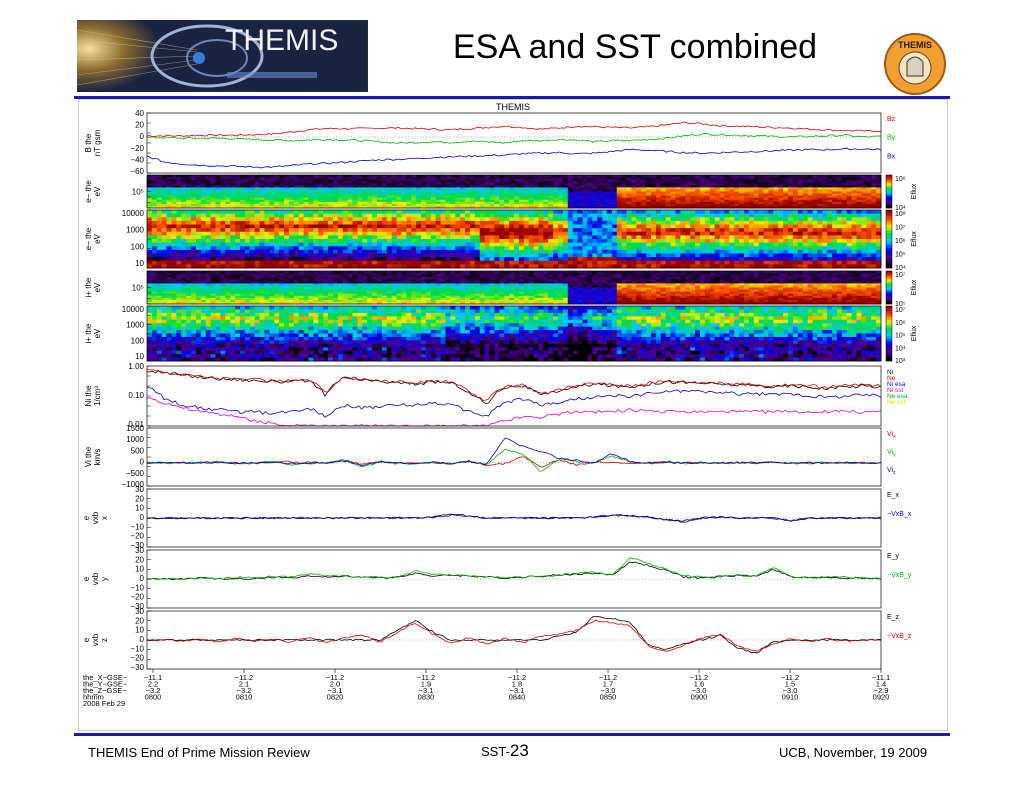  Describe the element at coordinates (889, 191) in the screenshot. I see `colorbar-frame` at that location.